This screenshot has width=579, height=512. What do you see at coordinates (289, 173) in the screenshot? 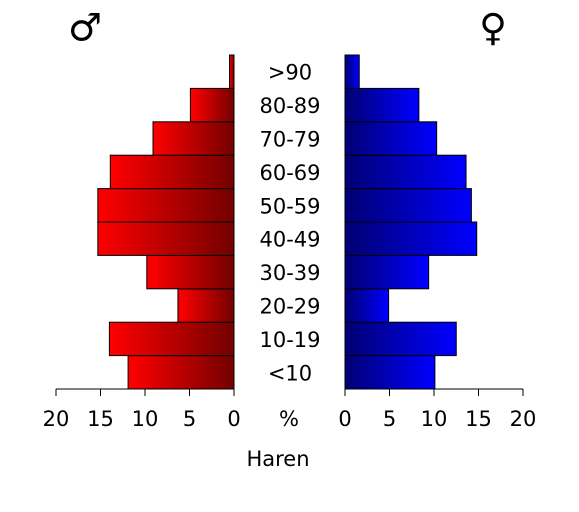
I see `category-label: 60-69` at bounding box center [289, 173].